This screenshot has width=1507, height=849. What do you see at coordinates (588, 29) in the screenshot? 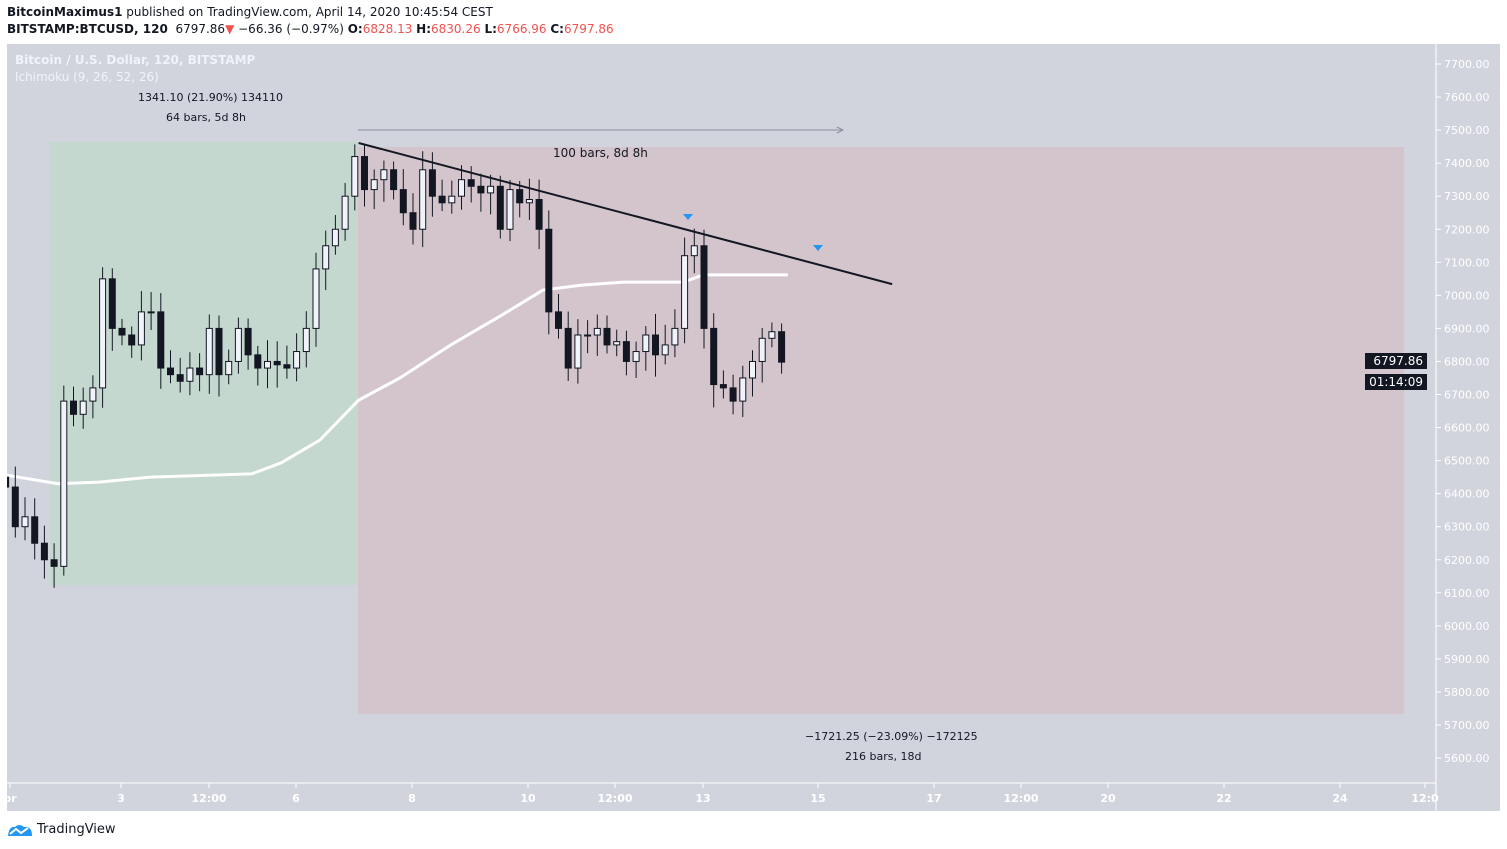
I see `close: 6797.86` at bounding box center [588, 29].